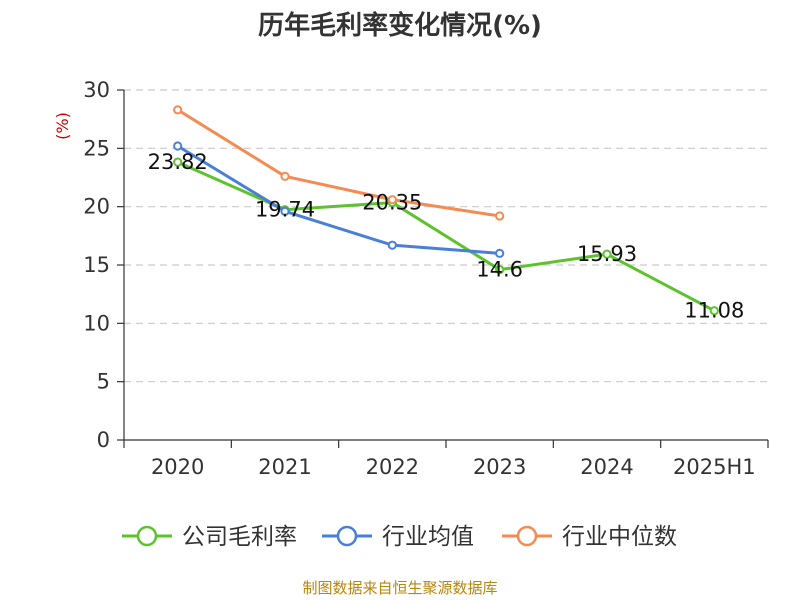  Describe the element at coordinates (96, 148) in the screenshot. I see `y-tick-label: 25` at that location.